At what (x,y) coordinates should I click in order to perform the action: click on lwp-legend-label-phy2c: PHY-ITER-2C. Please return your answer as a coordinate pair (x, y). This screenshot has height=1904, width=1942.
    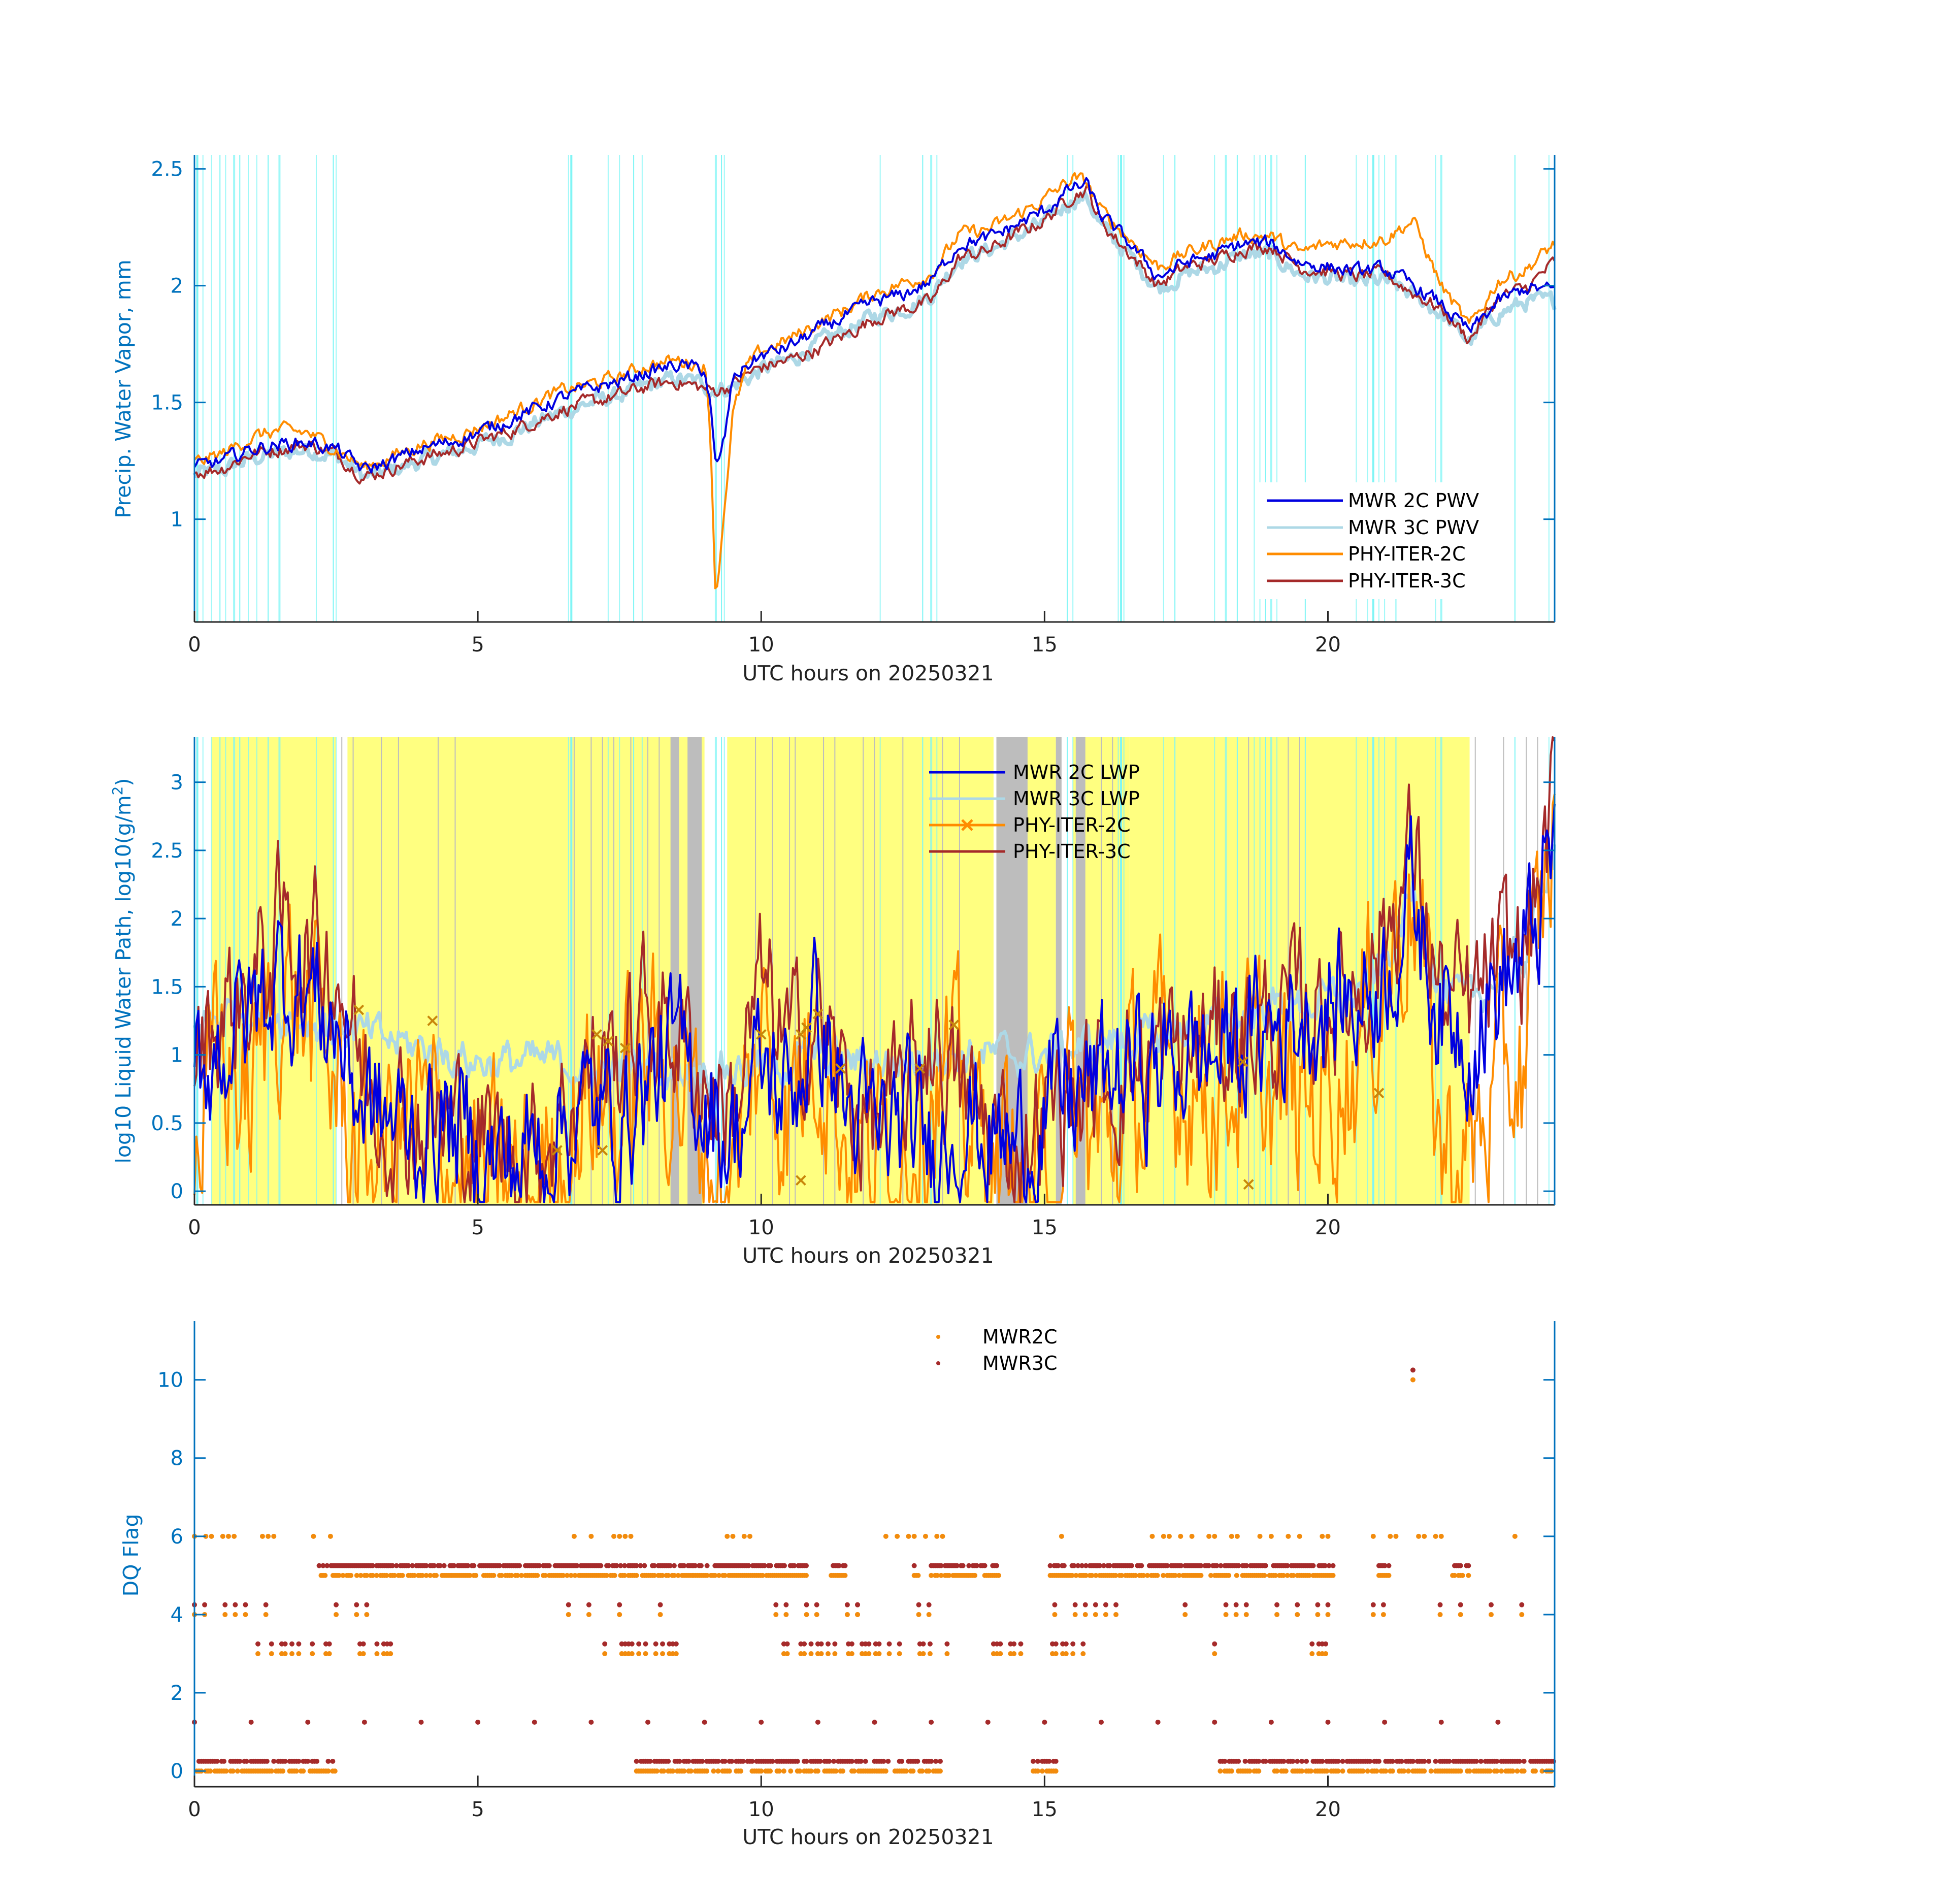
    Looking at the image, I should click on (1072, 825).